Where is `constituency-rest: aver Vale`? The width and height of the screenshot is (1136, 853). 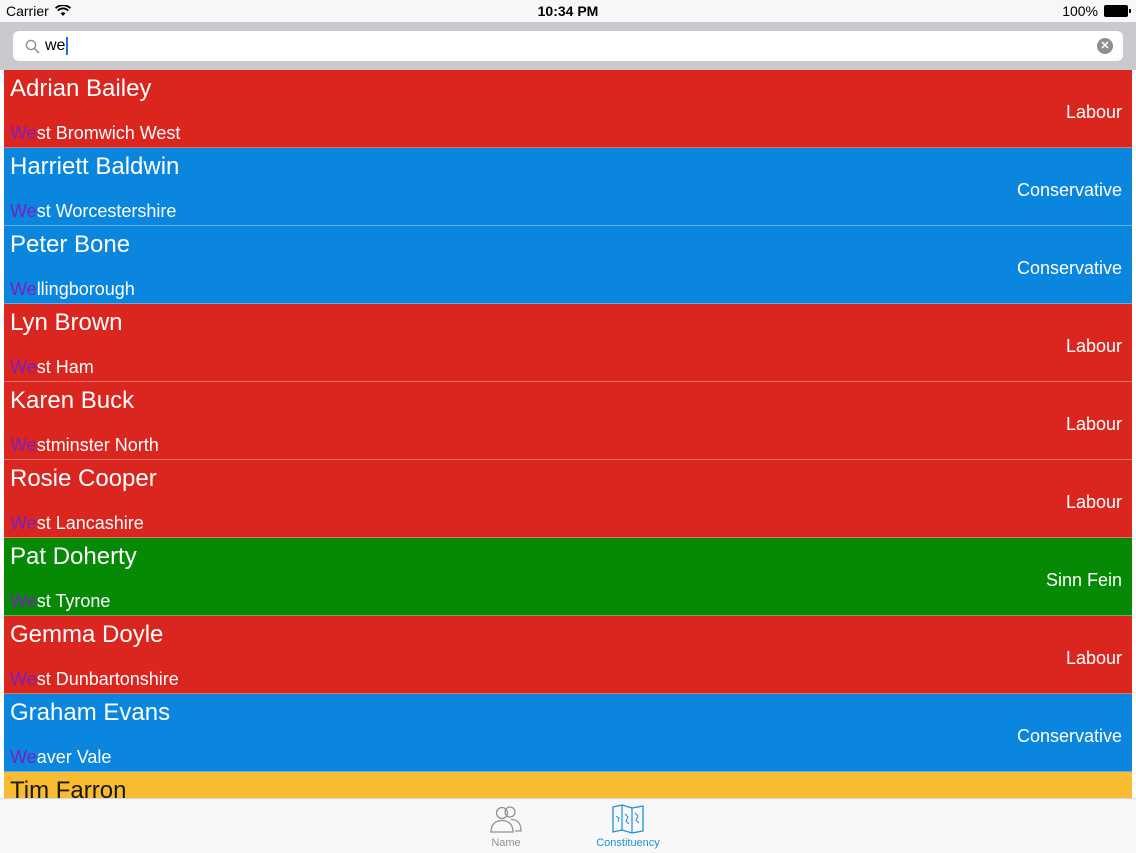 constituency-rest: aver Vale is located at coordinates (74, 757).